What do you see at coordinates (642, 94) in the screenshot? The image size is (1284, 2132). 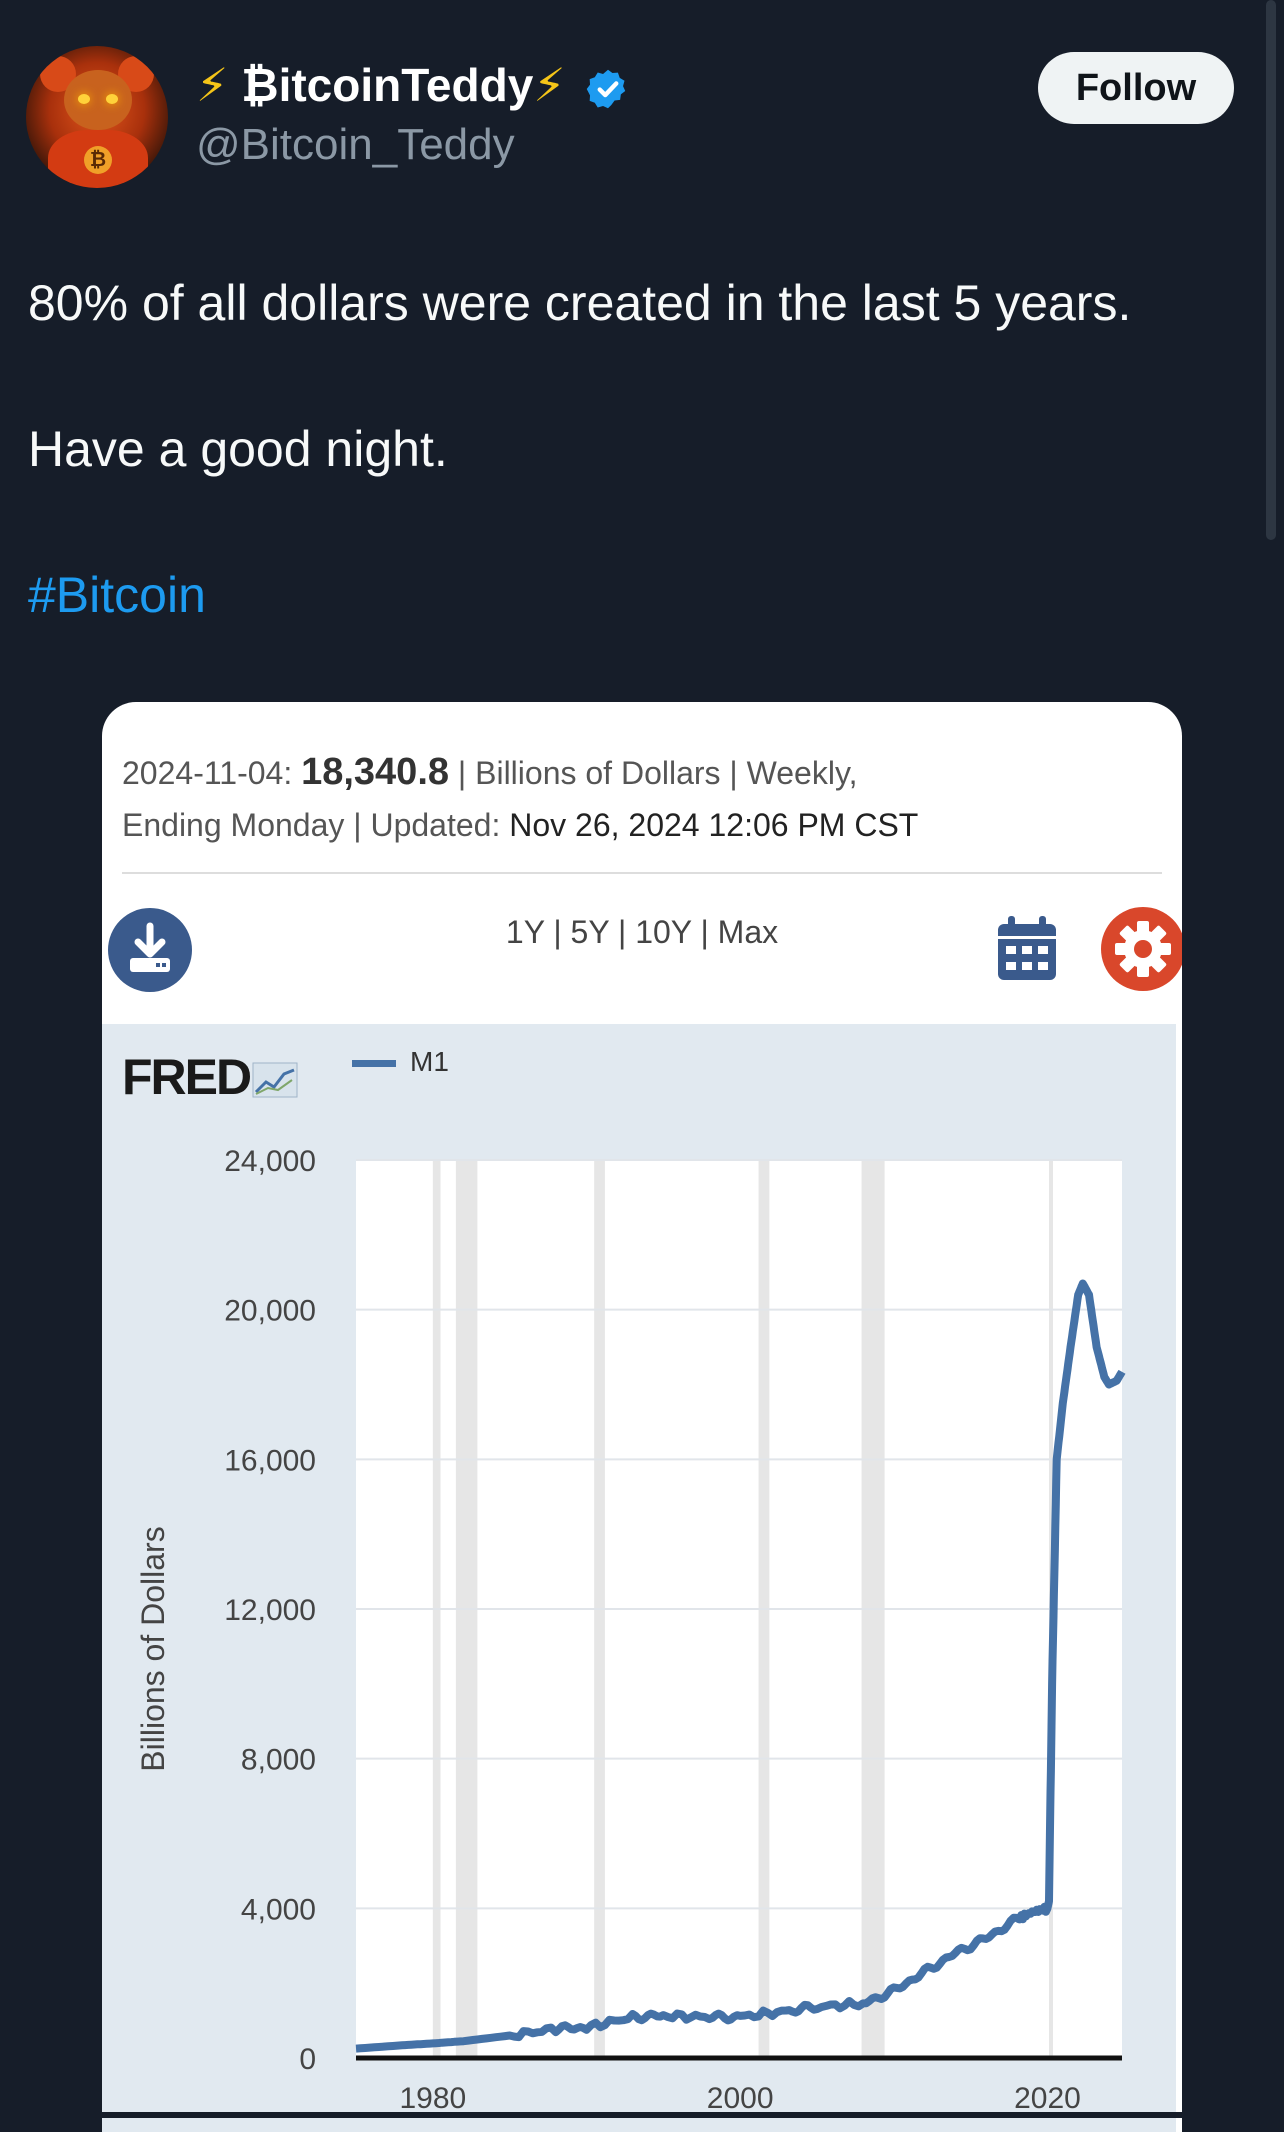 I see `tweet-header: ₿ ⚡ ₿itcoinTeddy⚡ @Bitcoin_Teddy Follow` at bounding box center [642, 94].